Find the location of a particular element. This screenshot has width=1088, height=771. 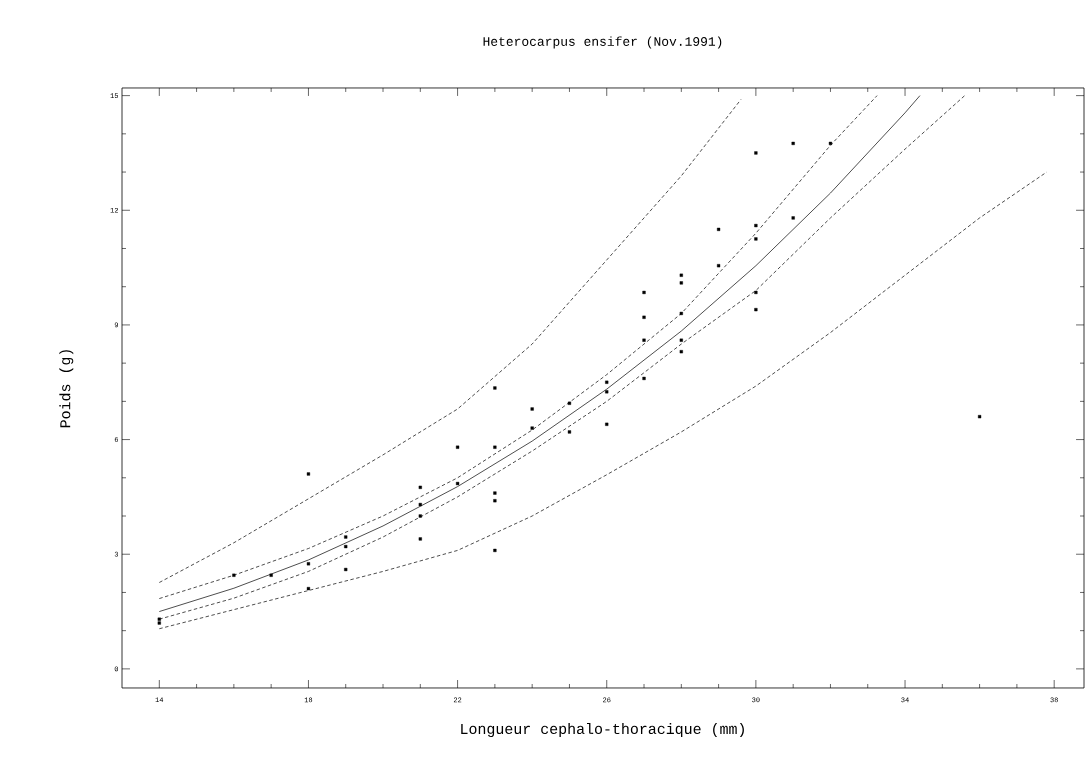

chart-title: Heterocarpus ensifer (Nov.1991) is located at coordinates (602, 42).